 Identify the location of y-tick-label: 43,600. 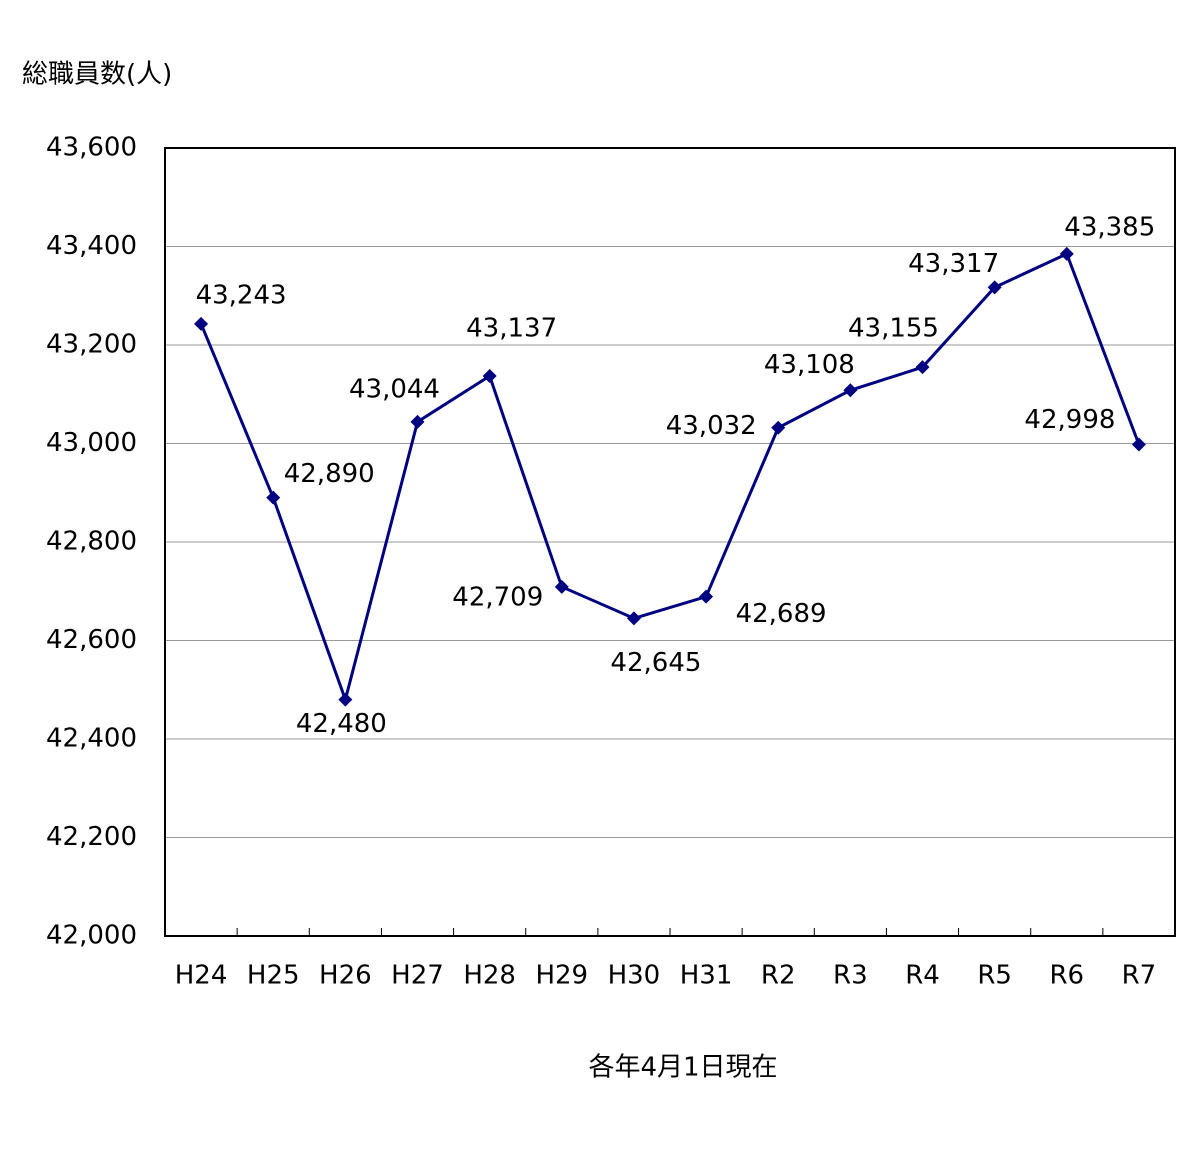
(91, 148).